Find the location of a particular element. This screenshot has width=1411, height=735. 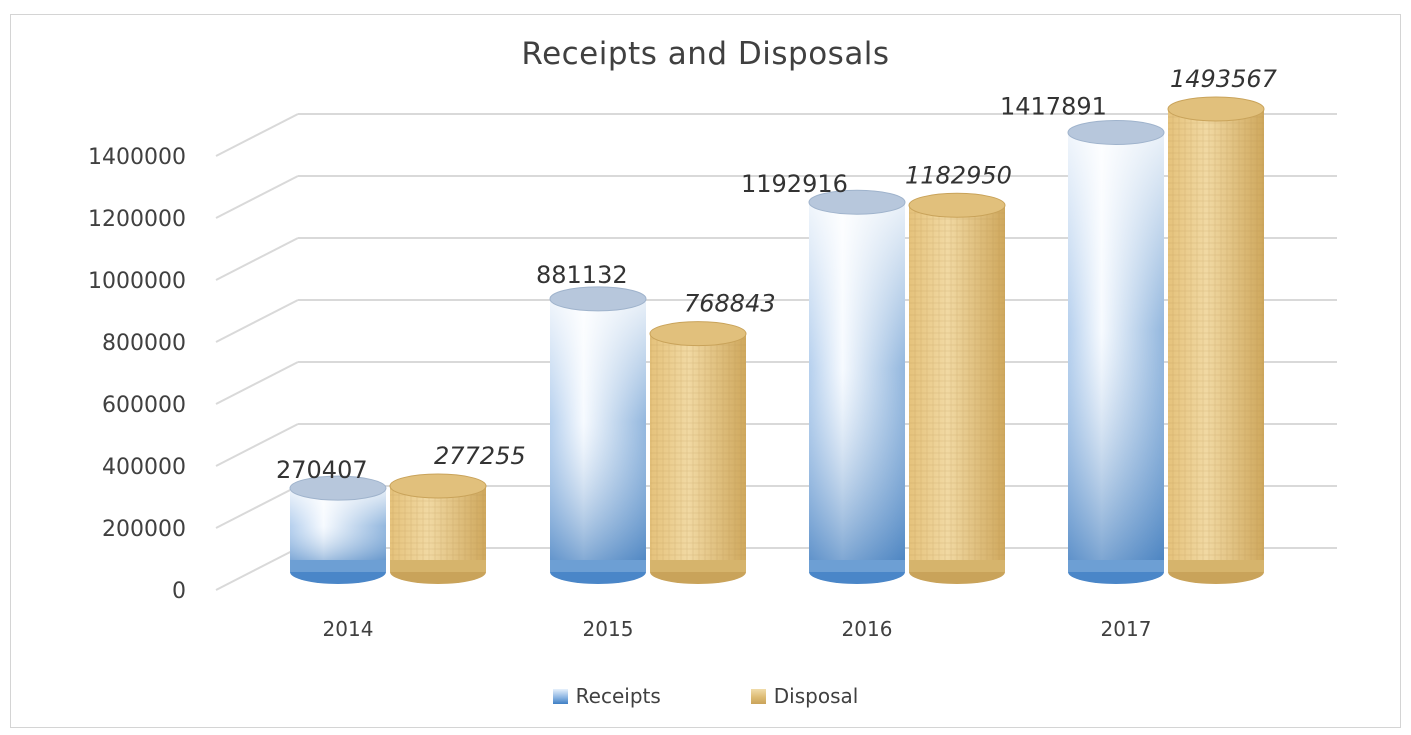

y-tick-label: 200000 is located at coordinates (144, 529).